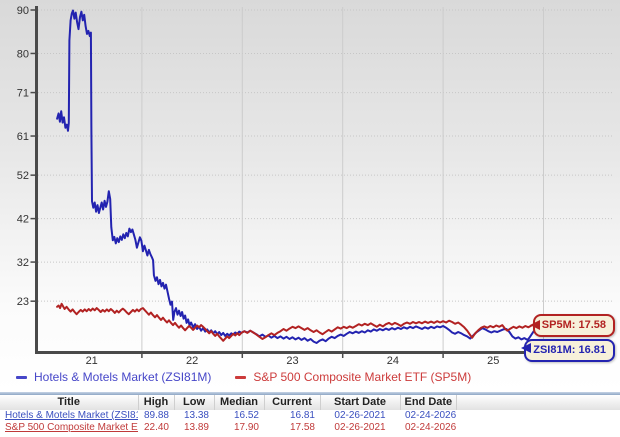 Image resolution: width=620 pixels, height=437 pixels. Describe the element at coordinates (192, 360) in the screenshot. I see `x-axis-label: 22` at that location.